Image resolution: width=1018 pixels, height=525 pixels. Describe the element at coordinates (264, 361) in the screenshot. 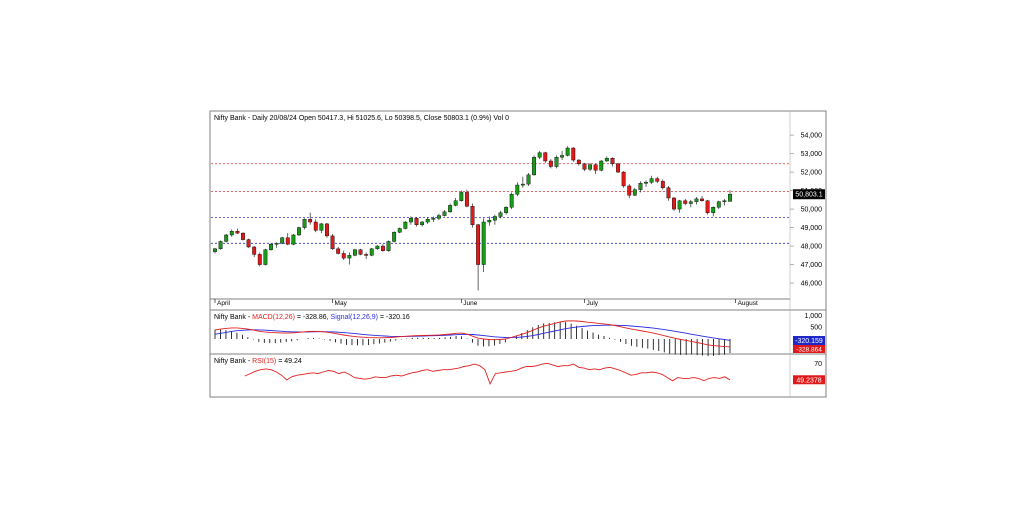

I see `rsi-label: RSI(15)` at that location.